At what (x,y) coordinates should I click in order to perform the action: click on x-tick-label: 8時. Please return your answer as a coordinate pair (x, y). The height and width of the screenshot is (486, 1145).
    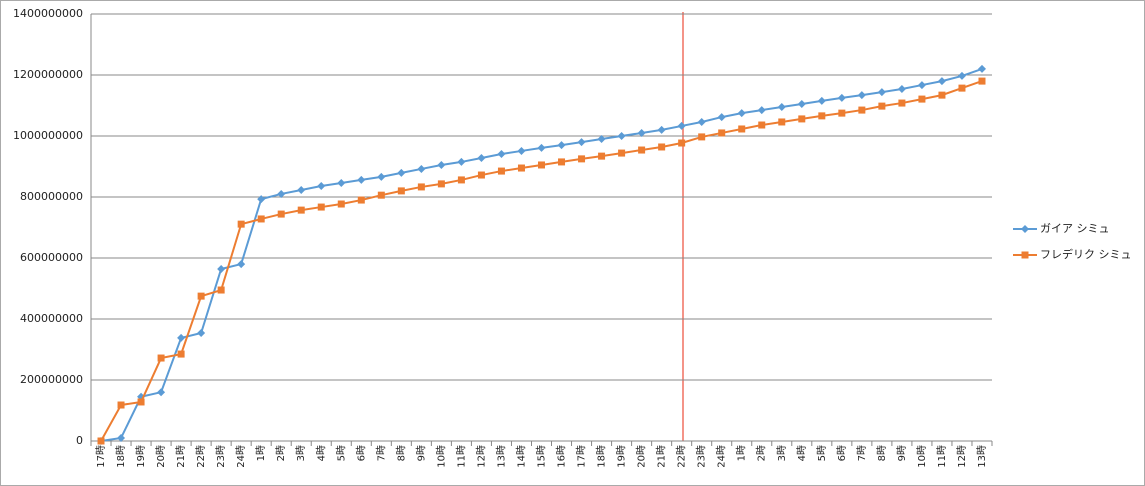
    Looking at the image, I should click on (882, 453).